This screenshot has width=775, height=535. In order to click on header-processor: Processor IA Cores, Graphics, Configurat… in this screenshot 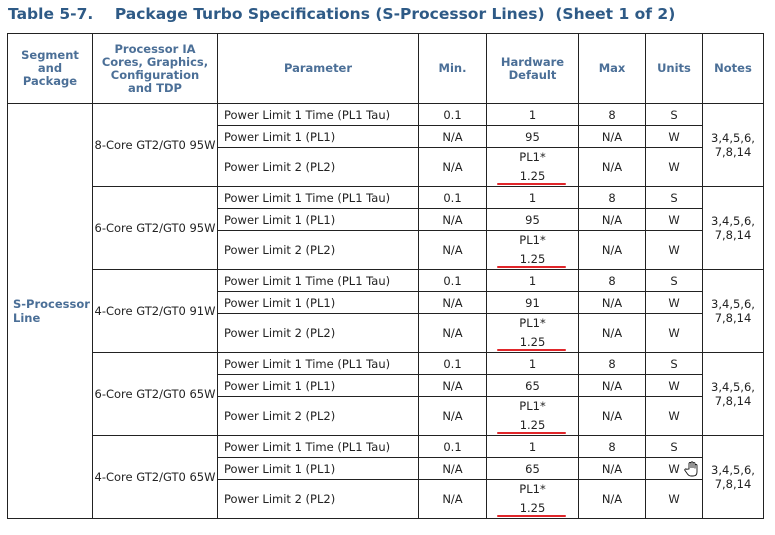, I will do `click(155, 68)`.